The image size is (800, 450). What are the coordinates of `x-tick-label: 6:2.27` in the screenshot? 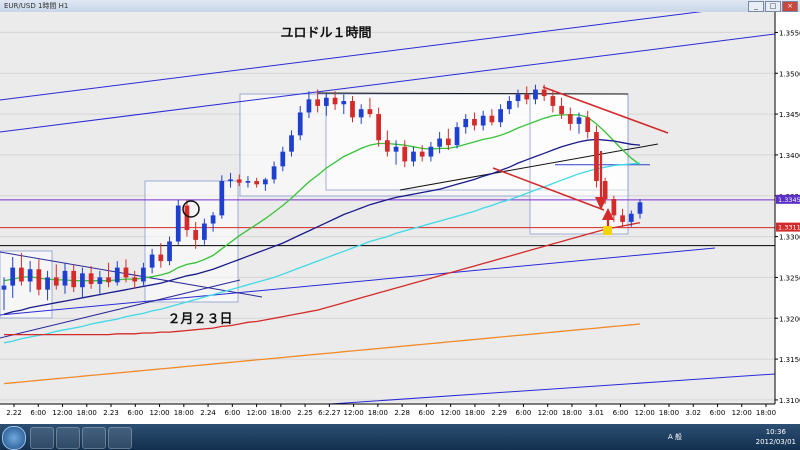 It's located at (329, 413).